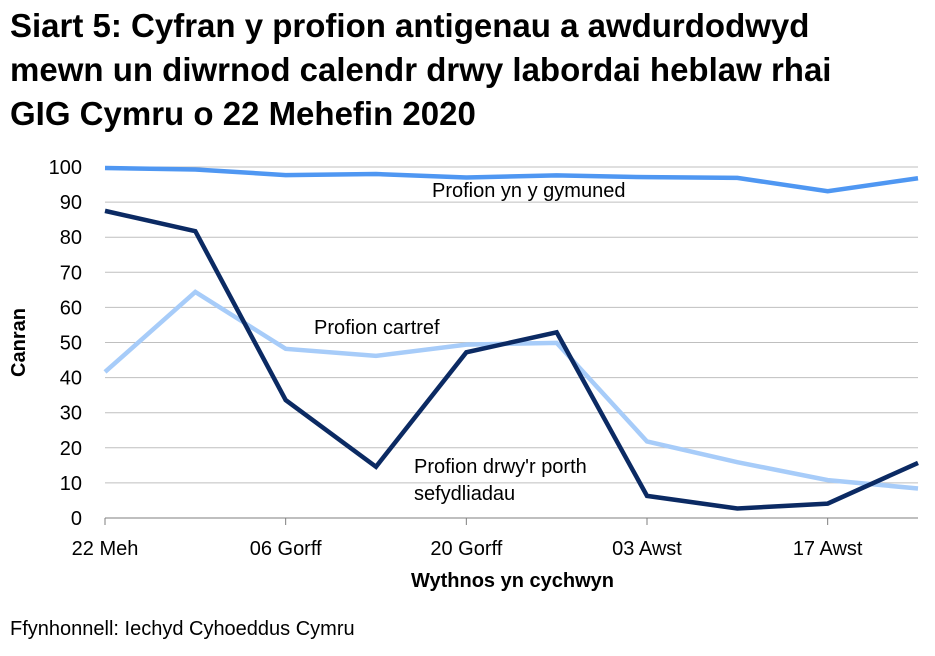 The image size is (935, 656). Describe the element at coordinates (71, 203) in the screenshot. I see `y-tick-label: 90` at that location.